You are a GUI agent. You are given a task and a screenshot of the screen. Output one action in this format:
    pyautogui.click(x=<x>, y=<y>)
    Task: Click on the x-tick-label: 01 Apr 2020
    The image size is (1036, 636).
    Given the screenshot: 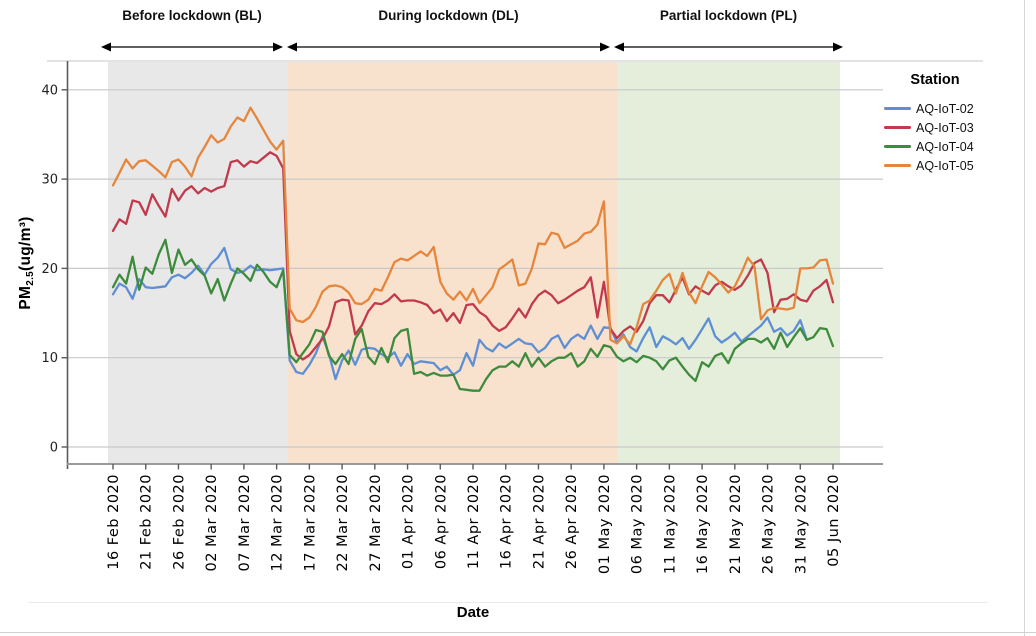 What is the action you would take?
    pyautogui.click(x=409, y=521)
    